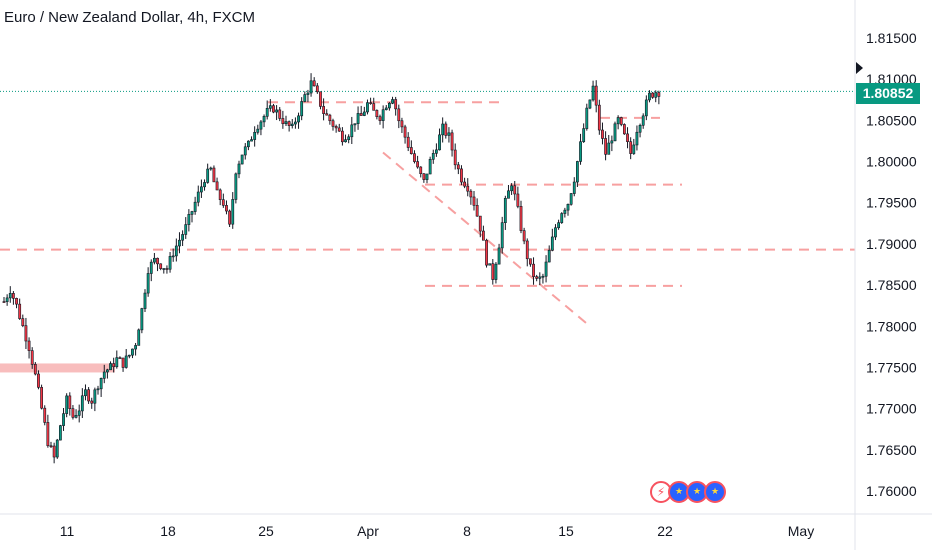 This screenshot has height=550, width=932. What do you see at coordinates (859, 68) in the screenshot?
I see `flag-icon` at bounding box center [859, 68].